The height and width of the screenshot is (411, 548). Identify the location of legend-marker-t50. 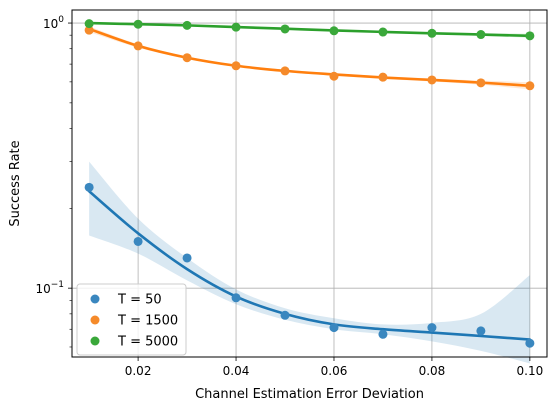
(95, 299).